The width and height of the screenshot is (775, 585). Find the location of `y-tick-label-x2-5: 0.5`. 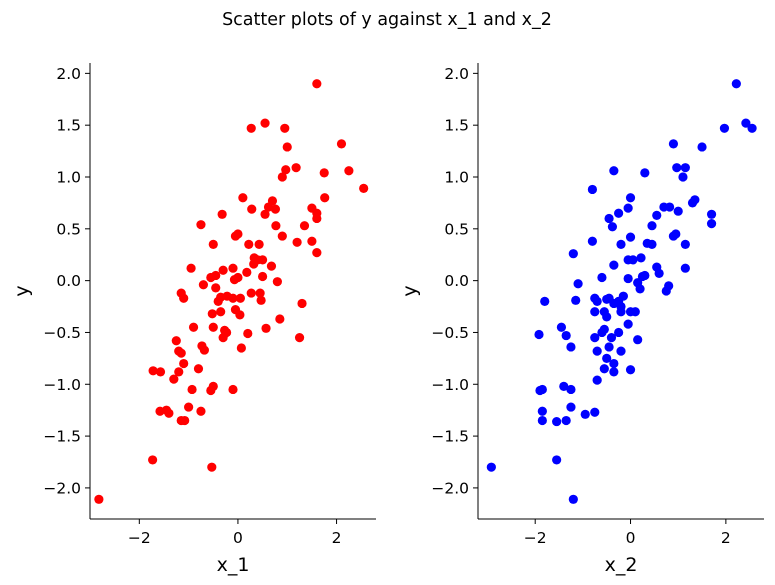

y-tick-label-x2-5: 0.5 is located at coordinates (456, 229).